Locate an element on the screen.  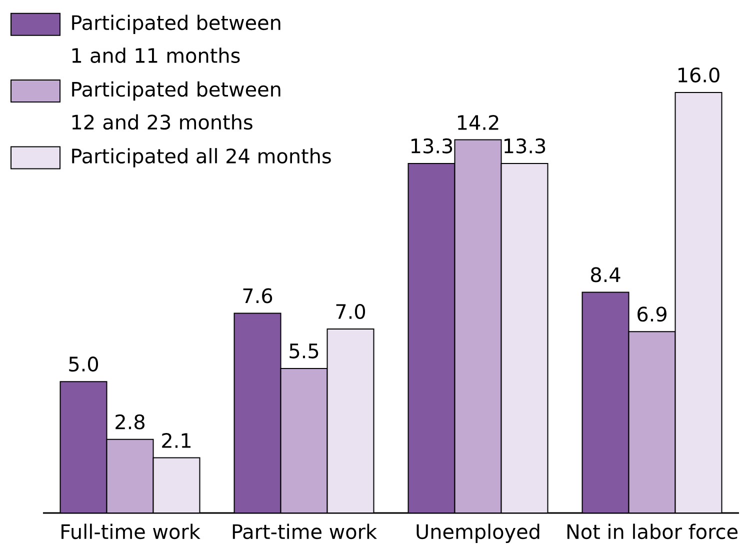
data-label: 2.8 is located at coordinates (130, 422).